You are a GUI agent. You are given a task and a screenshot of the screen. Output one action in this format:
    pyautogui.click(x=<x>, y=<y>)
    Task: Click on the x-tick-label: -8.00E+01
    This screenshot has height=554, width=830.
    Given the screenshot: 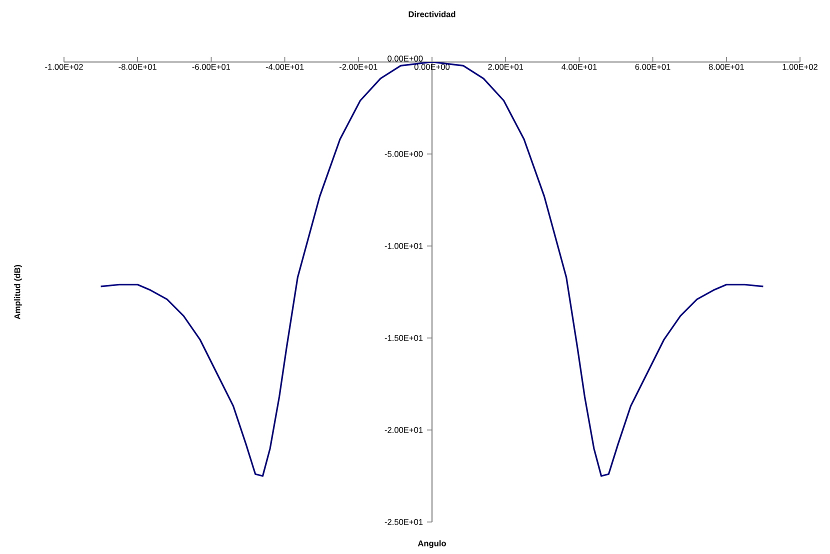 What is the action you would take?
    pyautogui.click(x=137, y=67)
    